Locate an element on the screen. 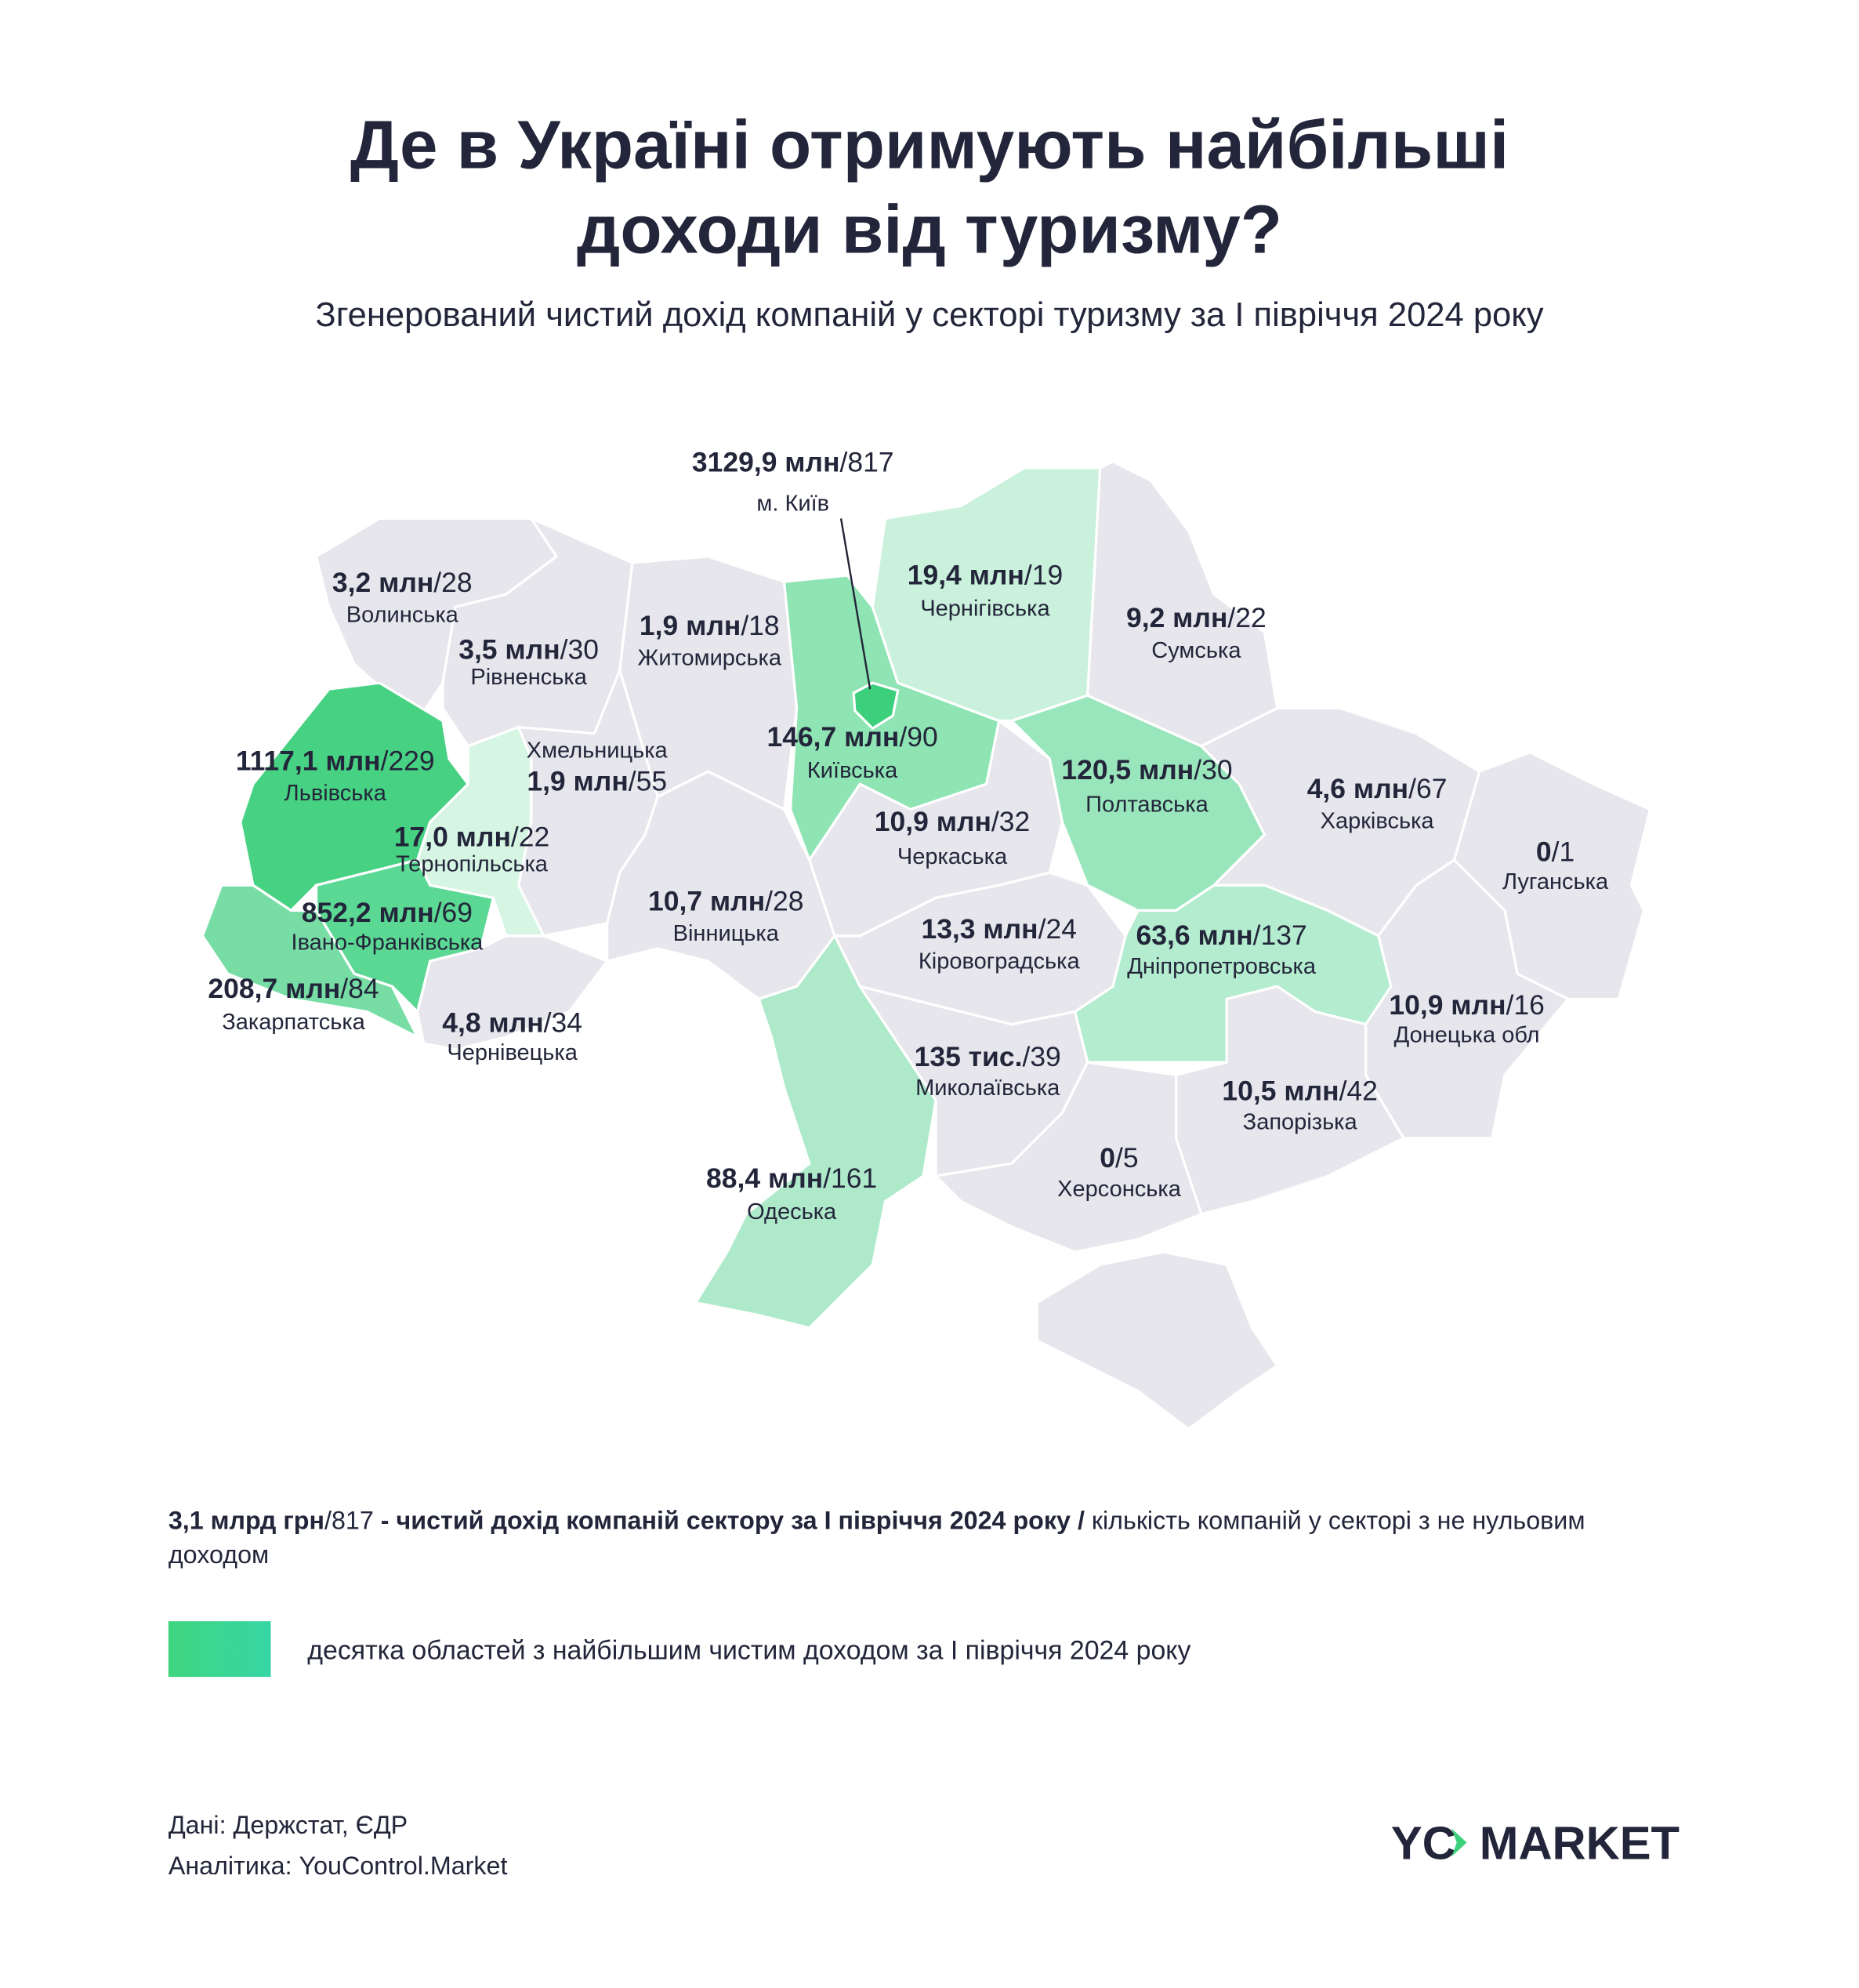 This screenshot has height=1988, width=1859. region-name: Луганська is located at coordinates (1555, 881).